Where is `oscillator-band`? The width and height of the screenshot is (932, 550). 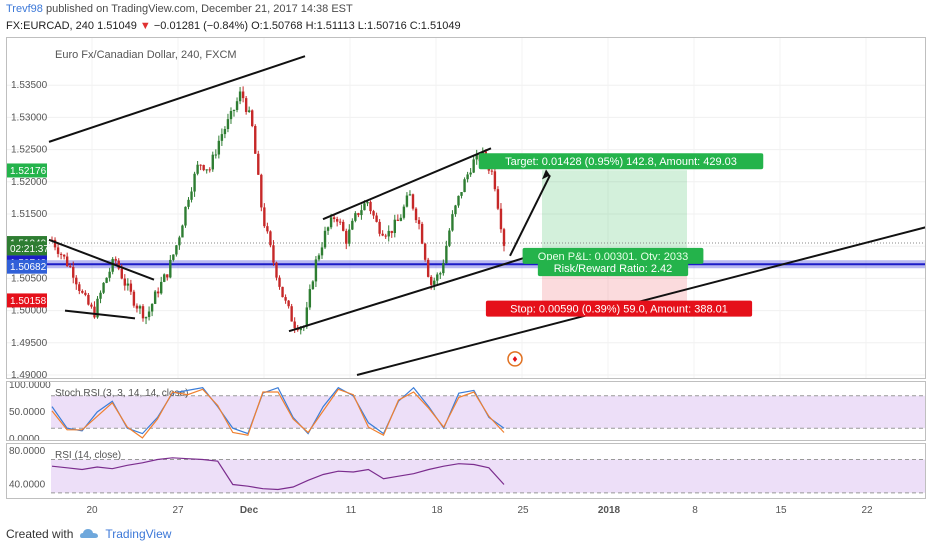 oscillator-band is located at coordinates (488, 476).